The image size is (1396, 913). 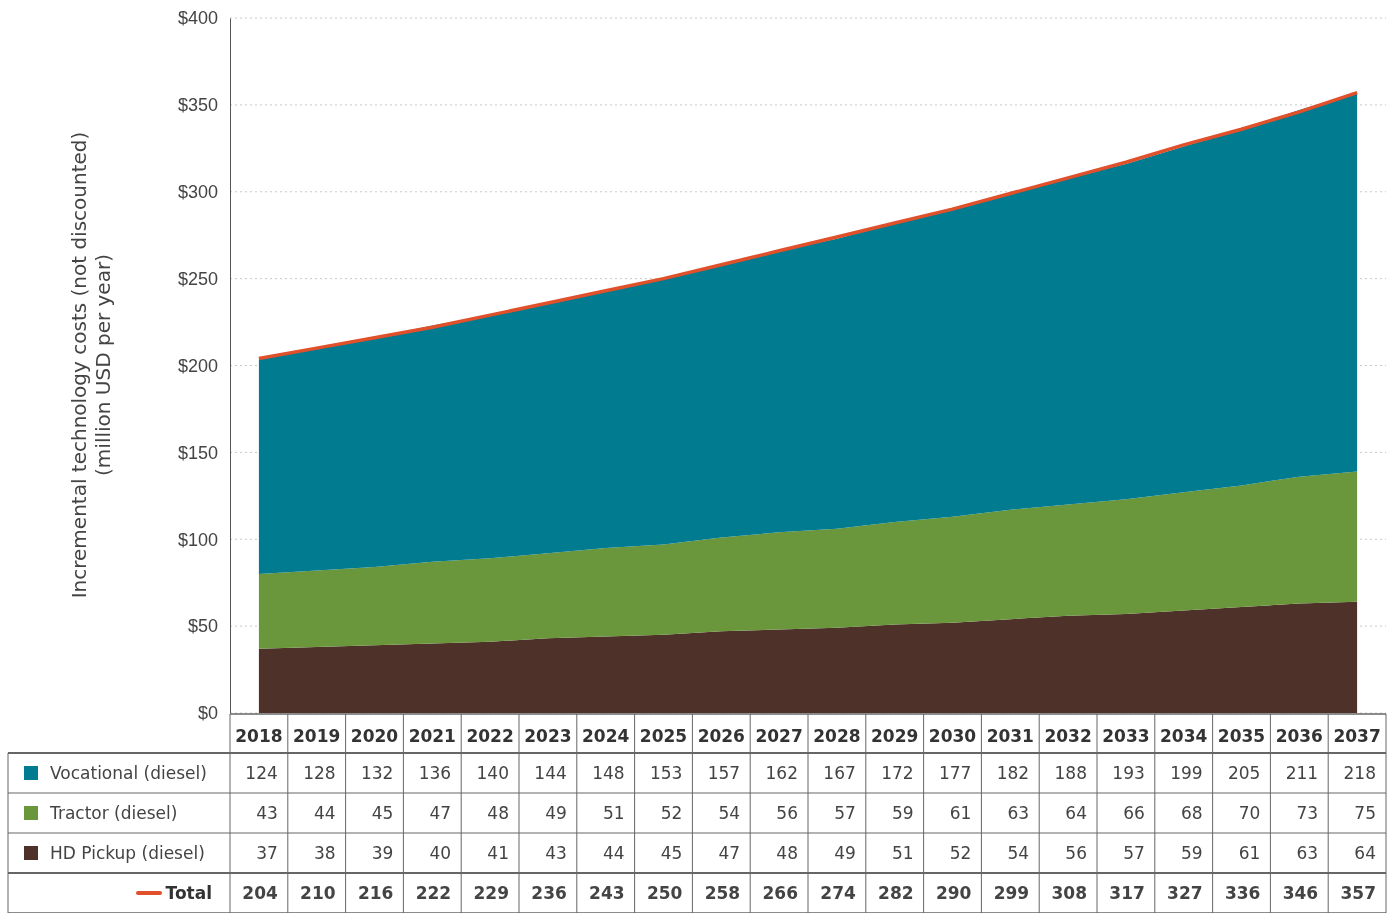 What do you see at coordinates (318, 893) in the screenshot?
I see `data-label: 210` at bounding box center [318, 893].